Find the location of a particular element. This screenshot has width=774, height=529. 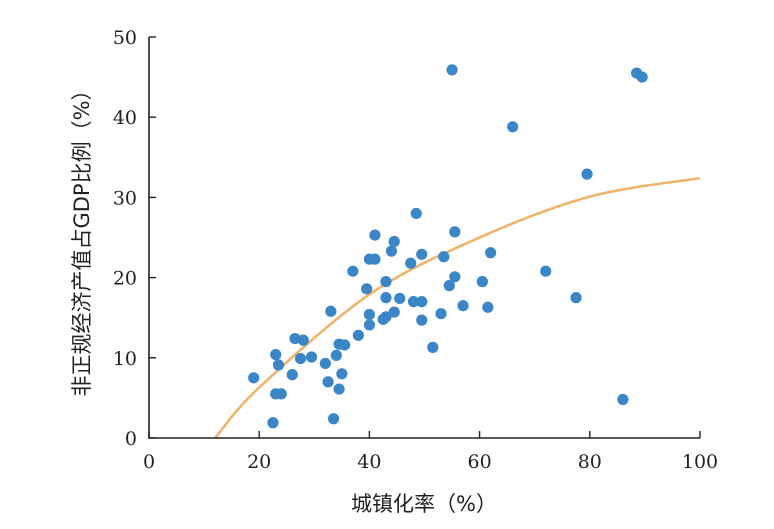

y-tick-label: 40 is located at coordinates (125, 118).